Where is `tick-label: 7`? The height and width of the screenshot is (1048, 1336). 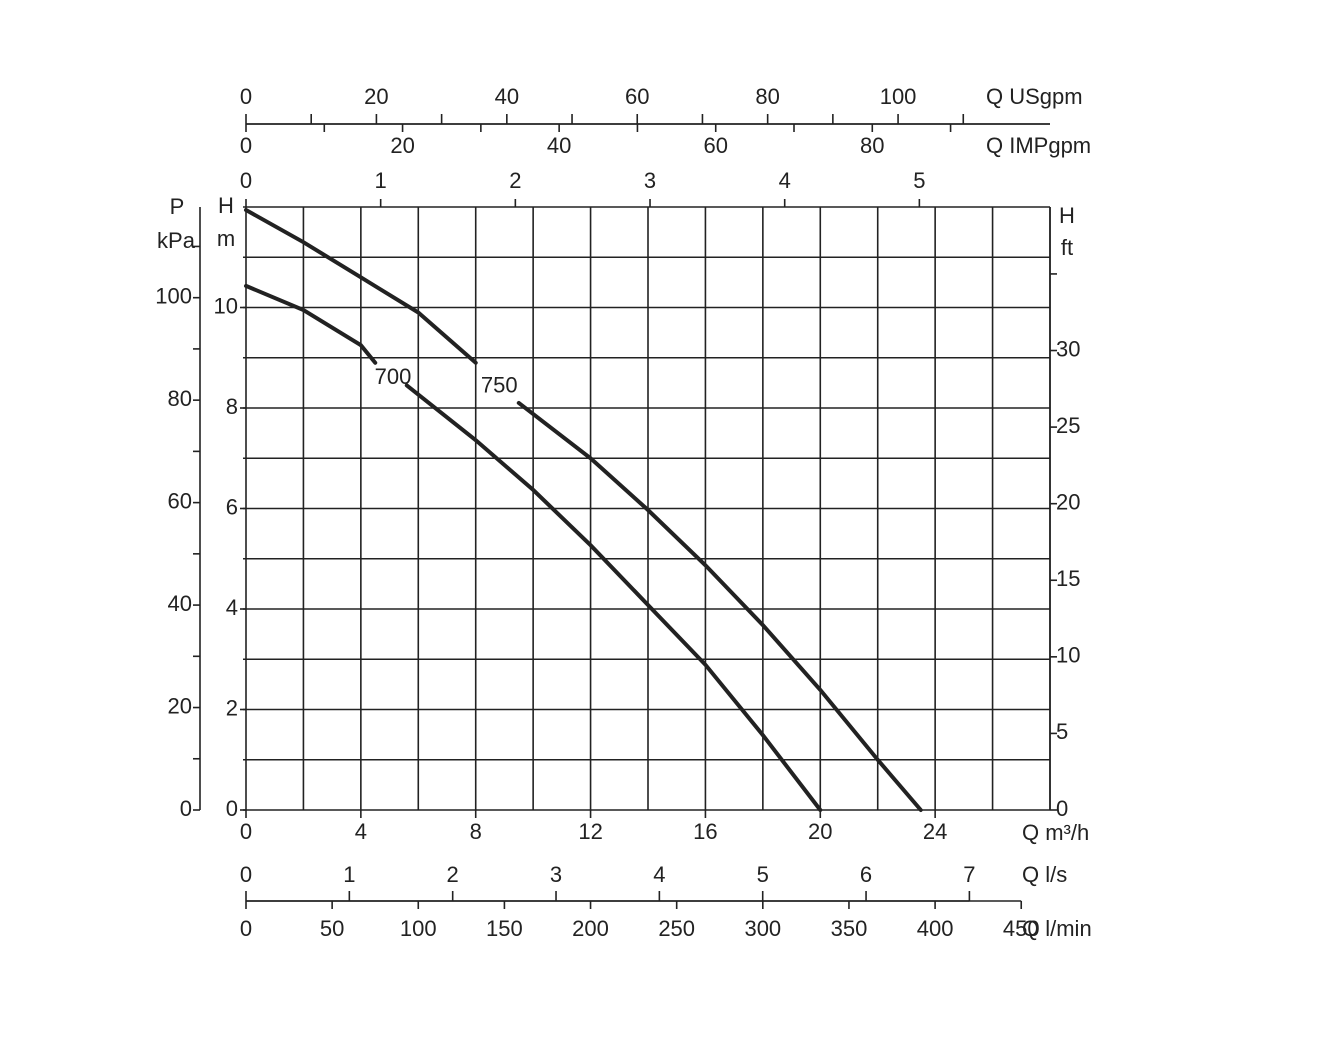
tick-label: 7 is located at coordinates (969, 874).